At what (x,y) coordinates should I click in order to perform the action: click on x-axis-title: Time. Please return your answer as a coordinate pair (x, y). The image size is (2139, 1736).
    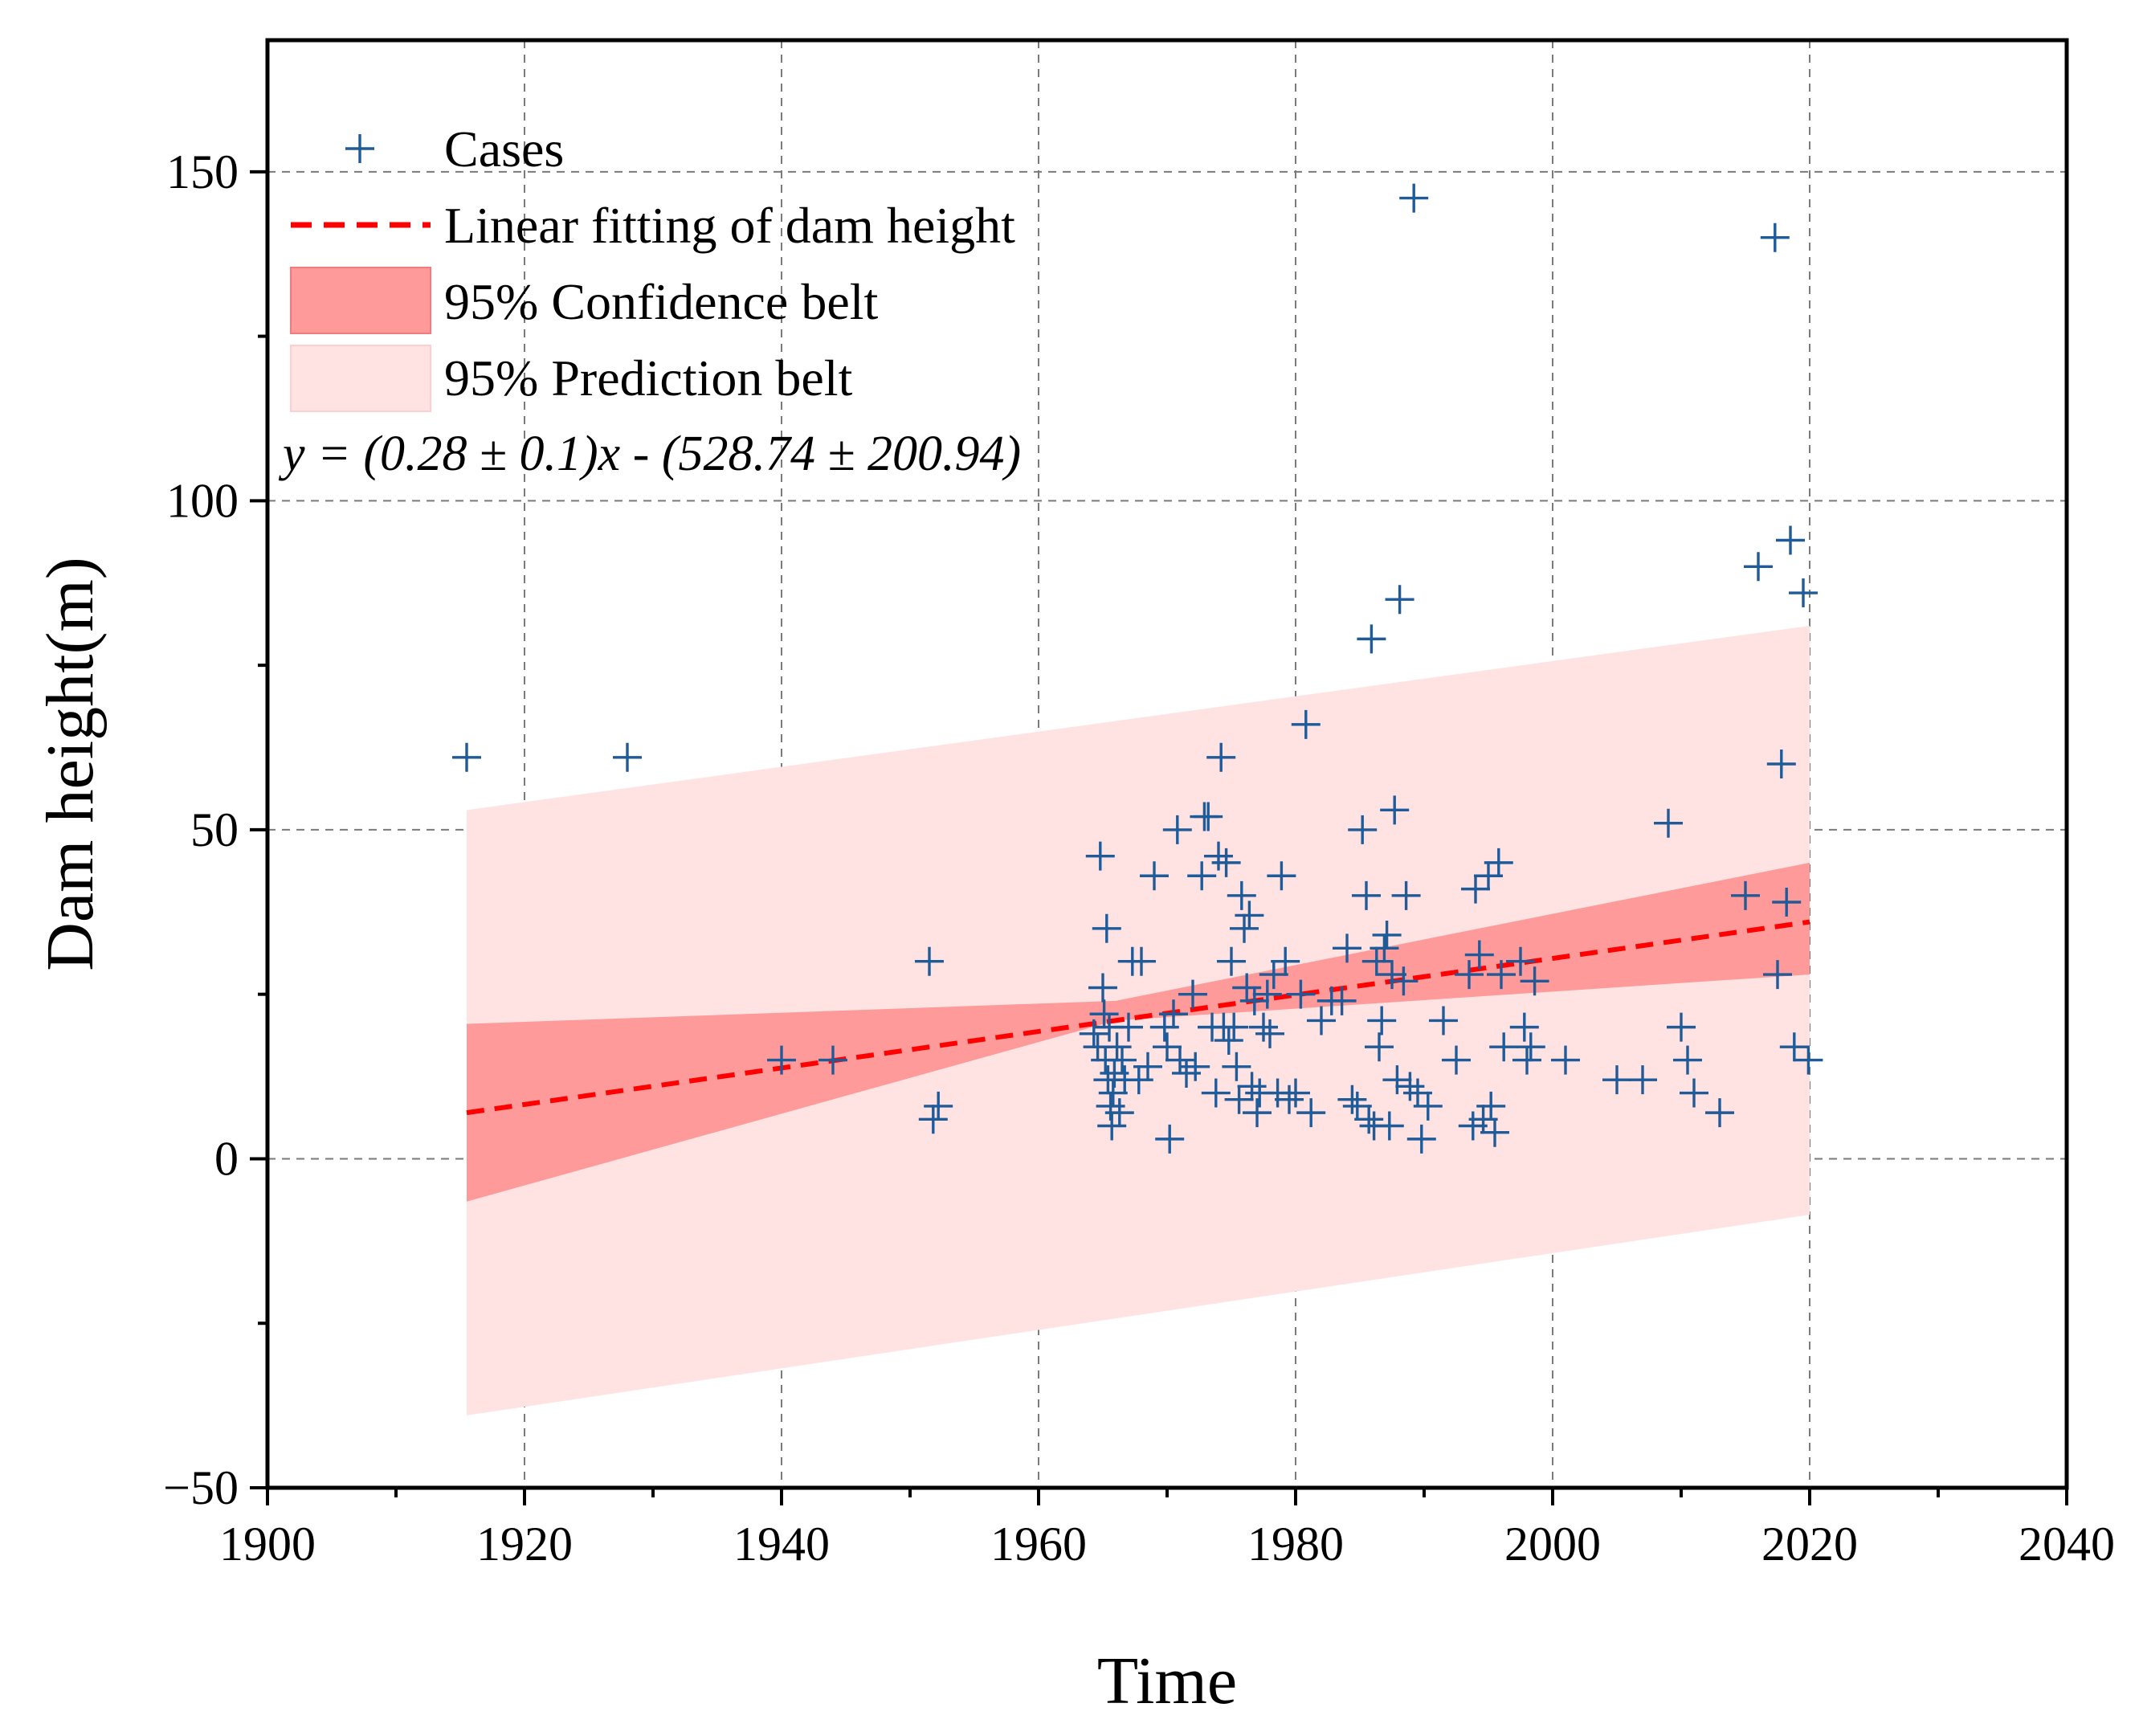
    Looking at the image, I should click on (1167, 1681).